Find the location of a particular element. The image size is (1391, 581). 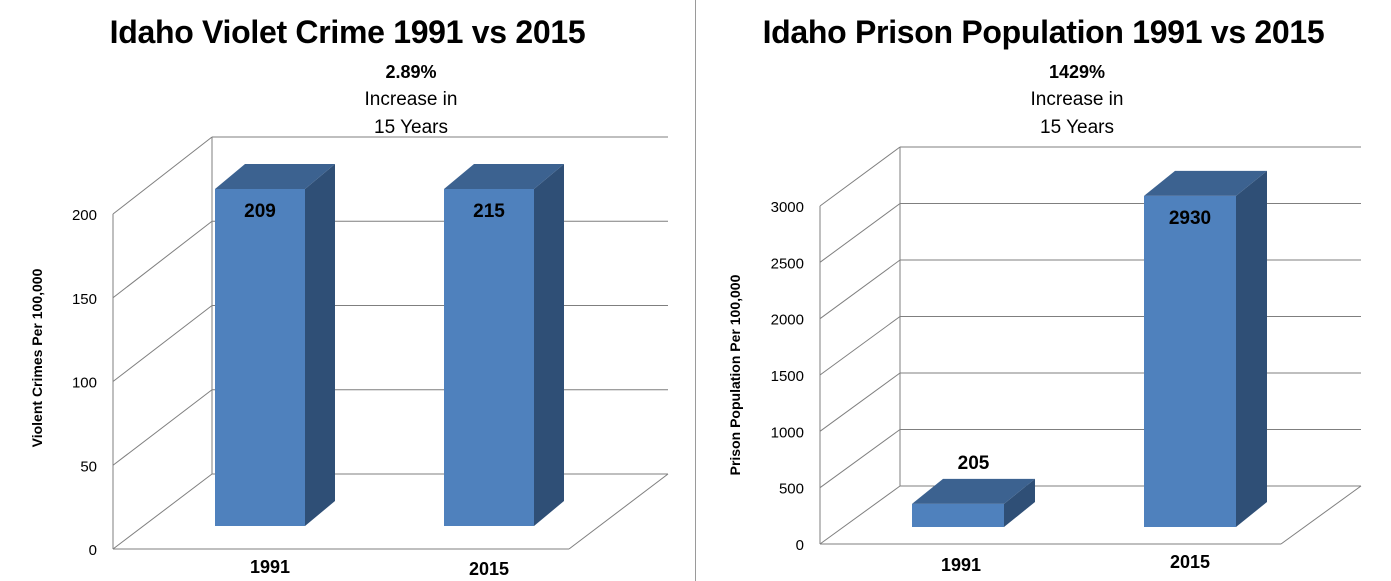

data-label: 2930 is located at coordinates (1190, 218).